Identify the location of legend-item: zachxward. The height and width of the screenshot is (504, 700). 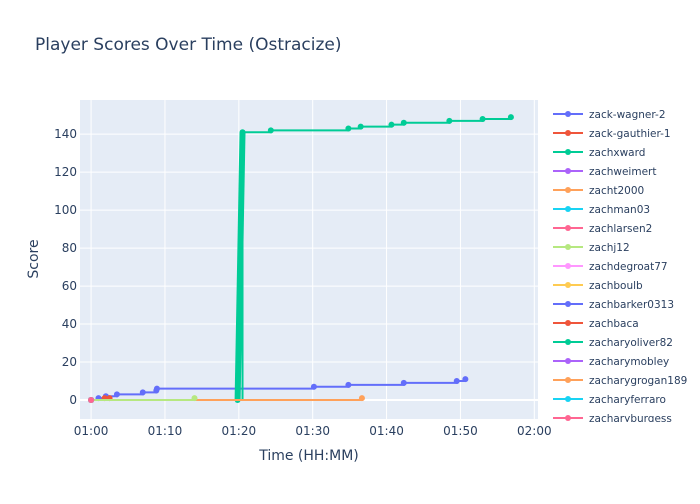
(599, 153).